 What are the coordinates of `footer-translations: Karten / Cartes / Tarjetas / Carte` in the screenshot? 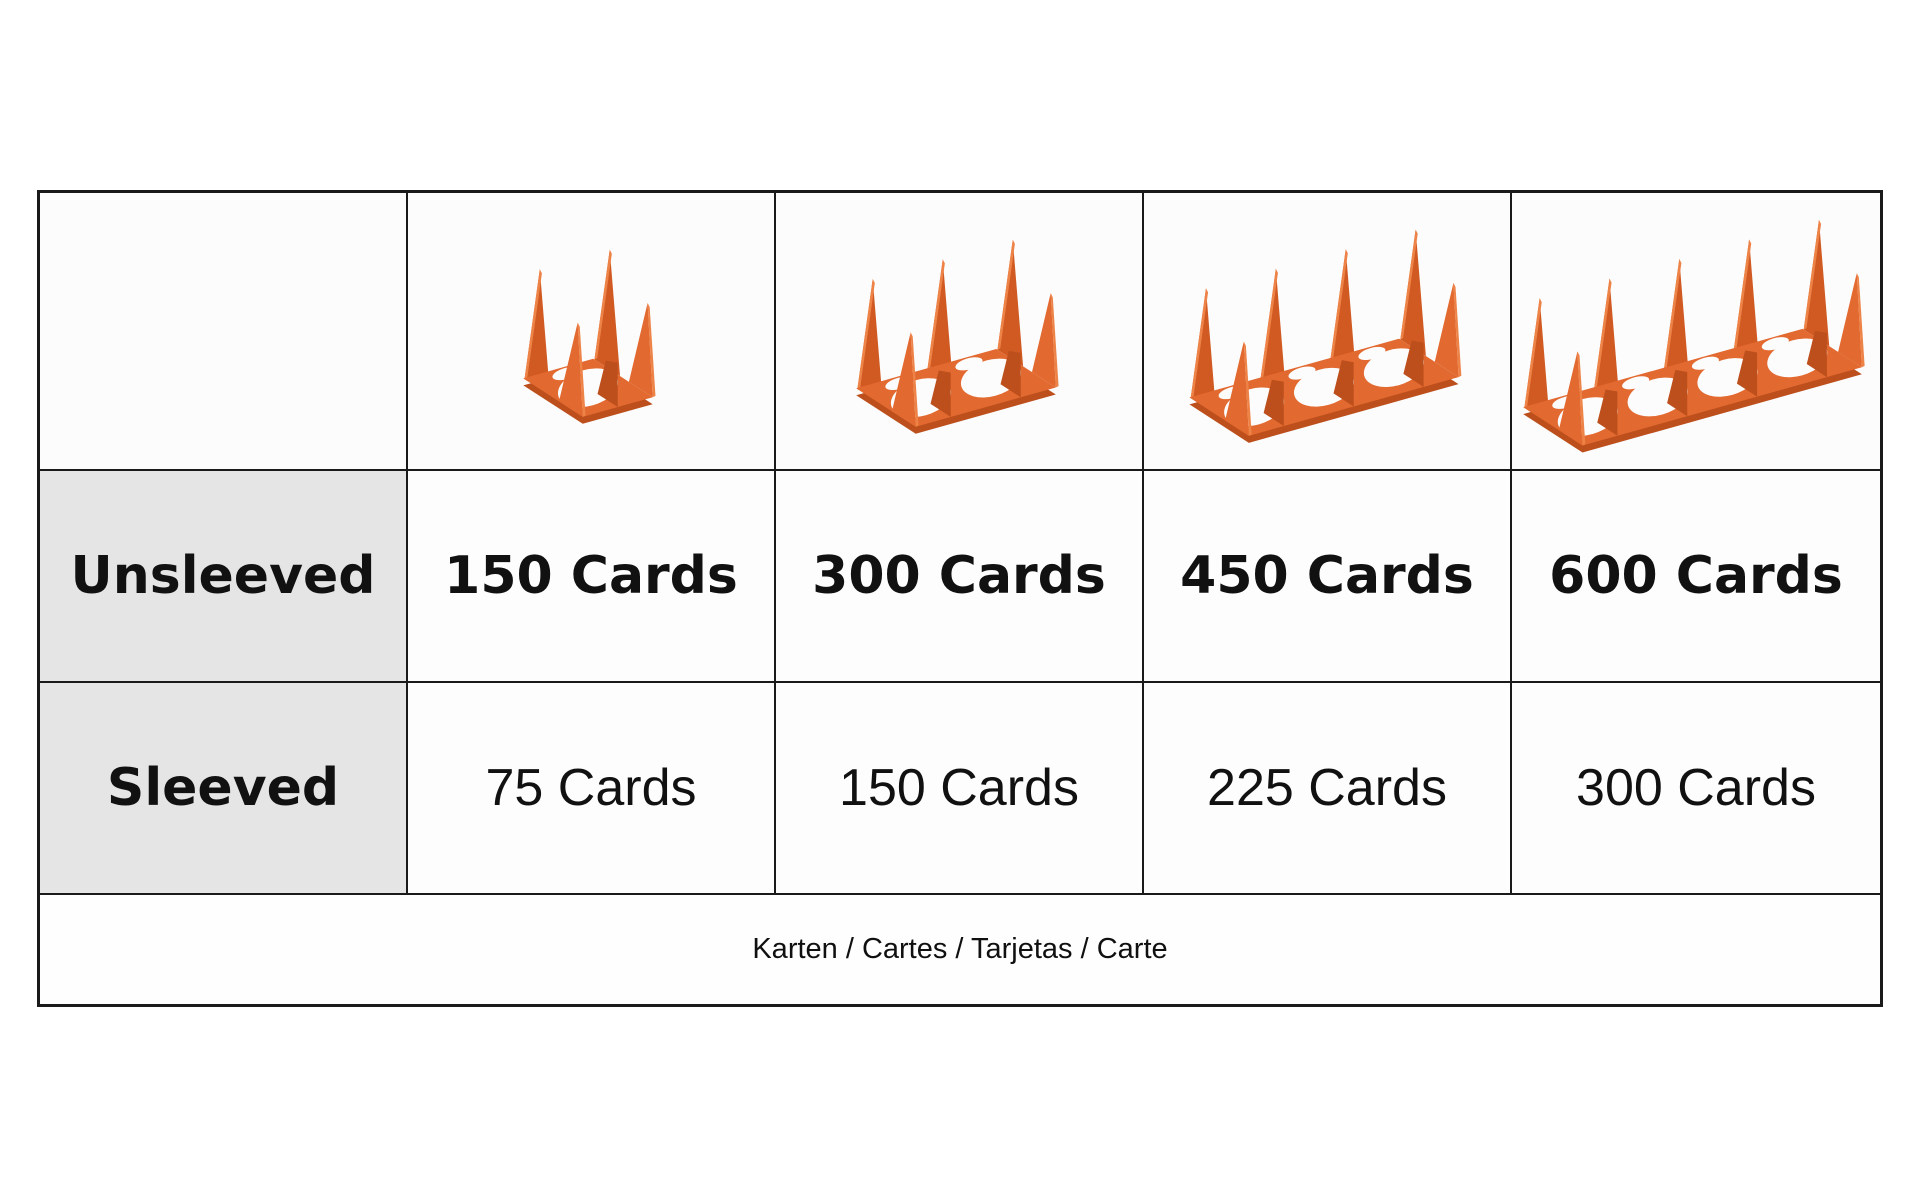 It's located at (960, 949).